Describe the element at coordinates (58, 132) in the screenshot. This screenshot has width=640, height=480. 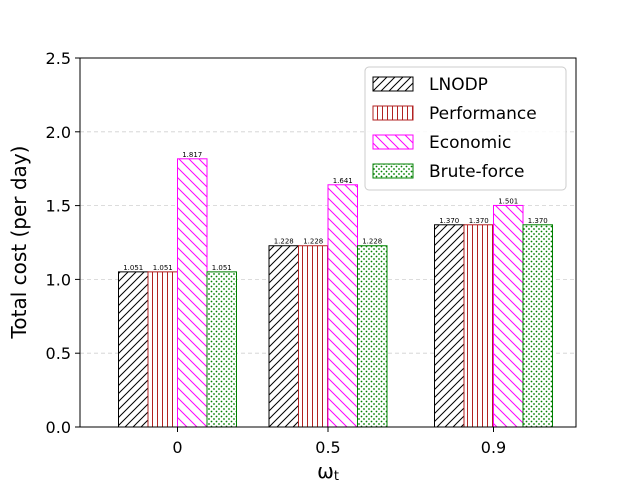
I see `y-tick-label: 2.0` at that location.